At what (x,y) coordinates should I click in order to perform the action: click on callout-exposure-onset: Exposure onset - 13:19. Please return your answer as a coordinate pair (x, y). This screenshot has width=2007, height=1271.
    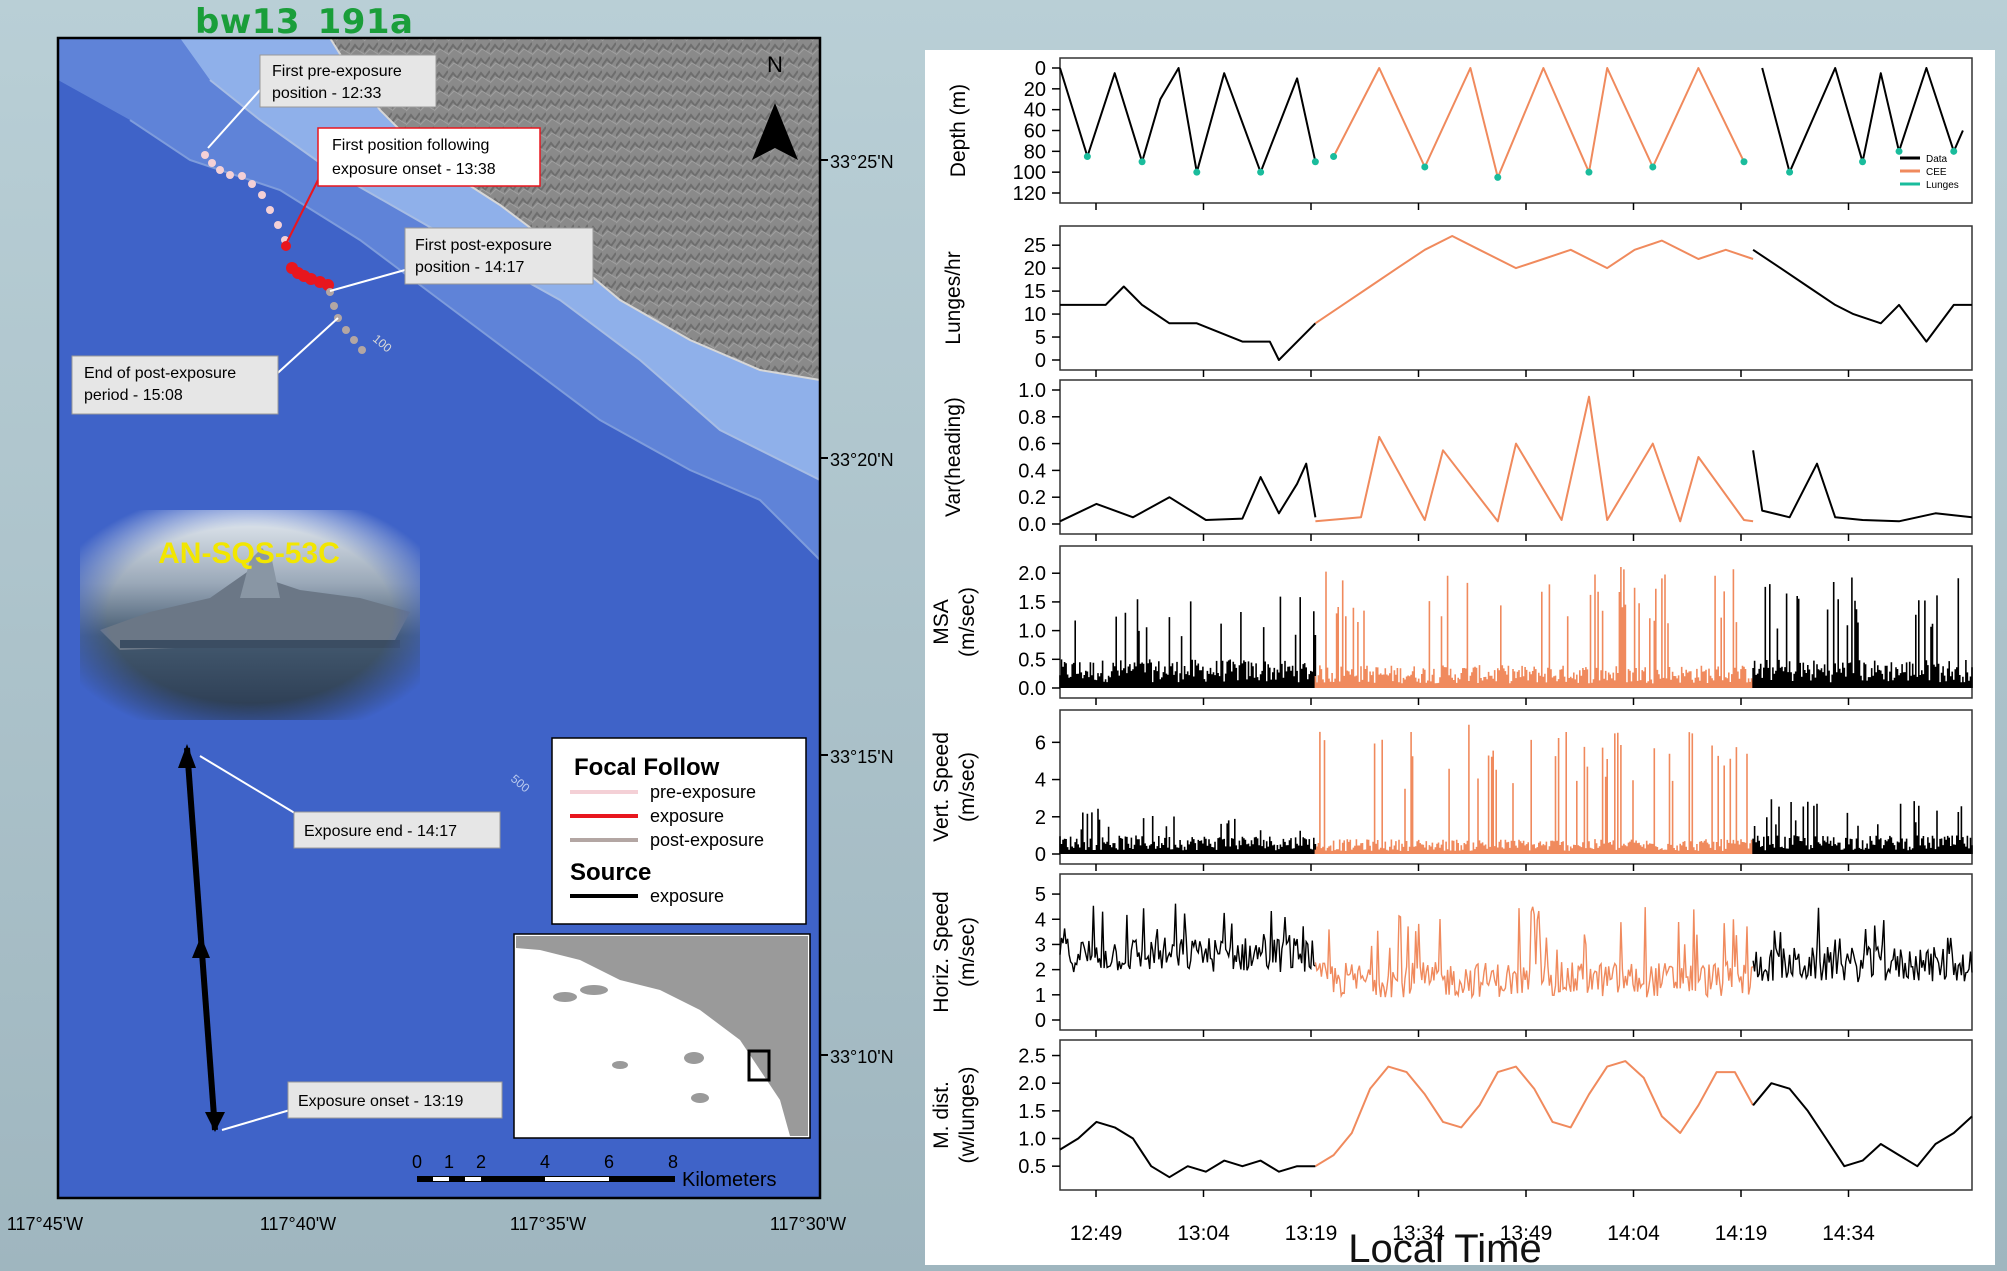
    Looking at the image, I should click on (362, 1106).